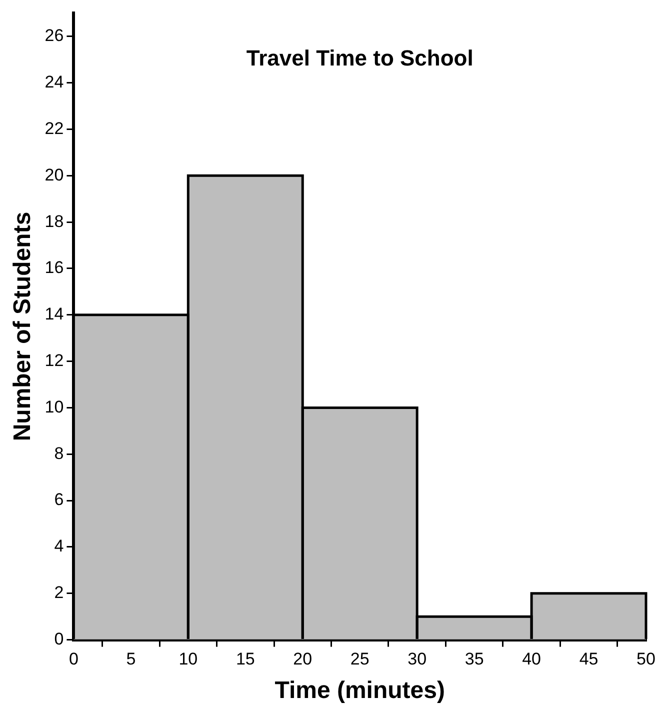 The height and width of the screenshot is (715, 666). I want to click on y-tick-label: 14, so click(54, 314).